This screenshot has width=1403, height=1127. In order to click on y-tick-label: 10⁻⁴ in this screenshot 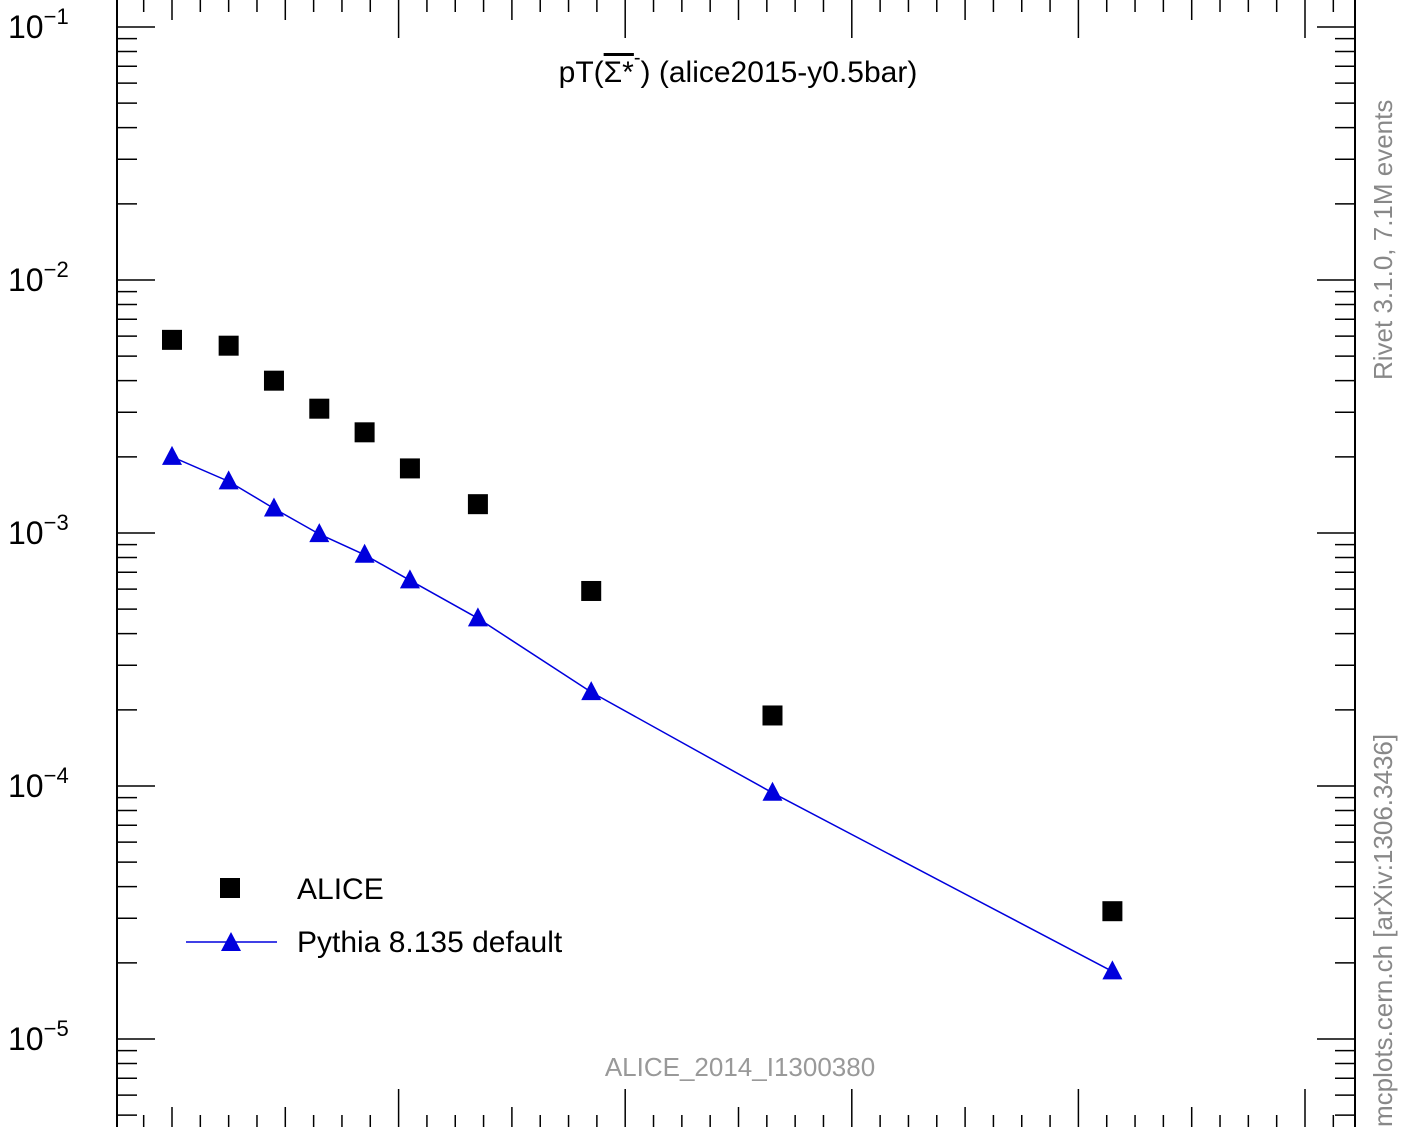, I will do `click(38, 783)`.